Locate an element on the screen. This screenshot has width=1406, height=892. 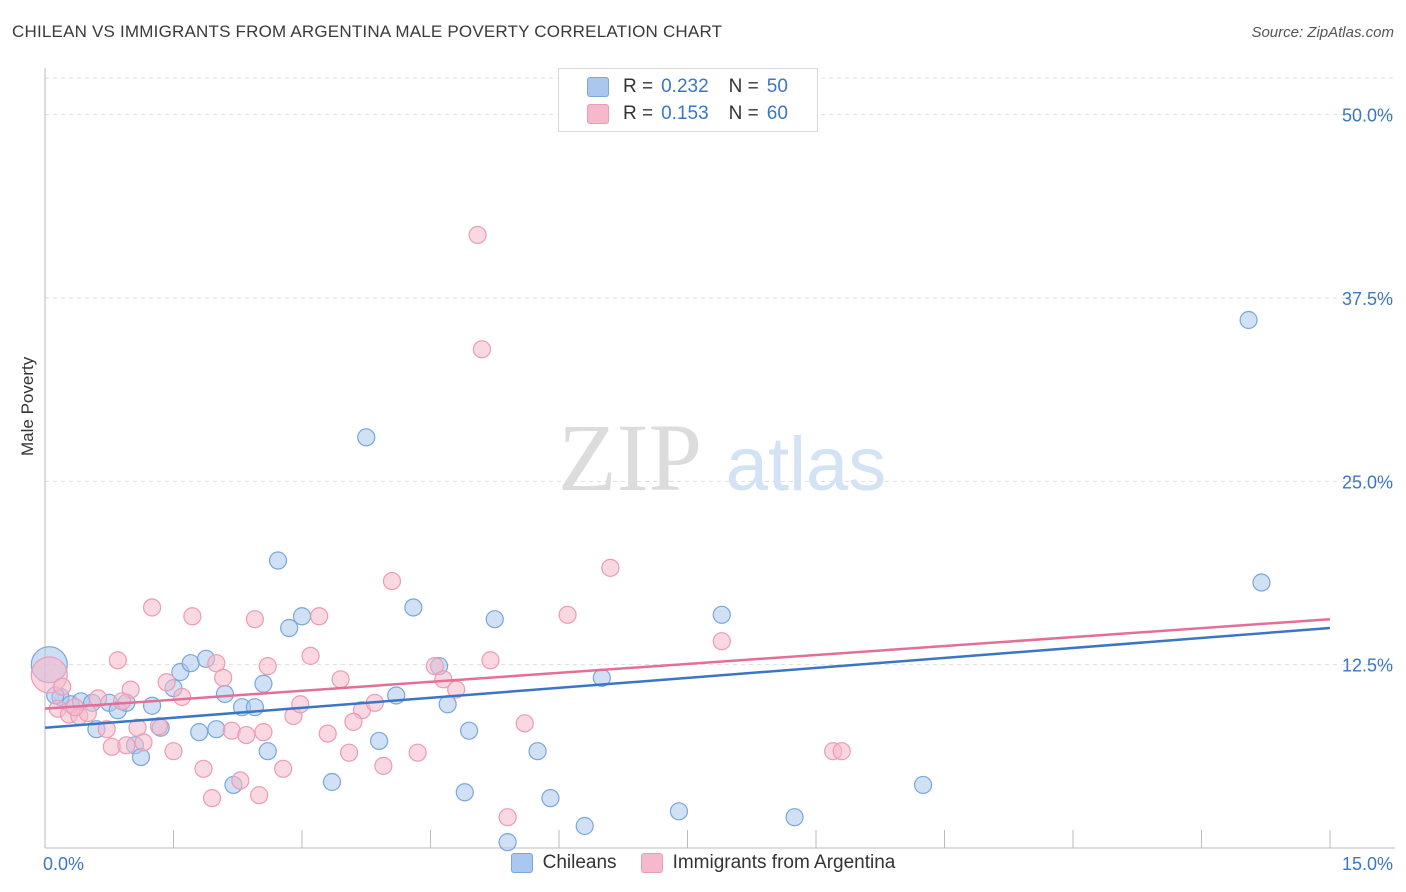
series-legend: Chileans Immigrants from Argentina is located at coordinates (703, 863).